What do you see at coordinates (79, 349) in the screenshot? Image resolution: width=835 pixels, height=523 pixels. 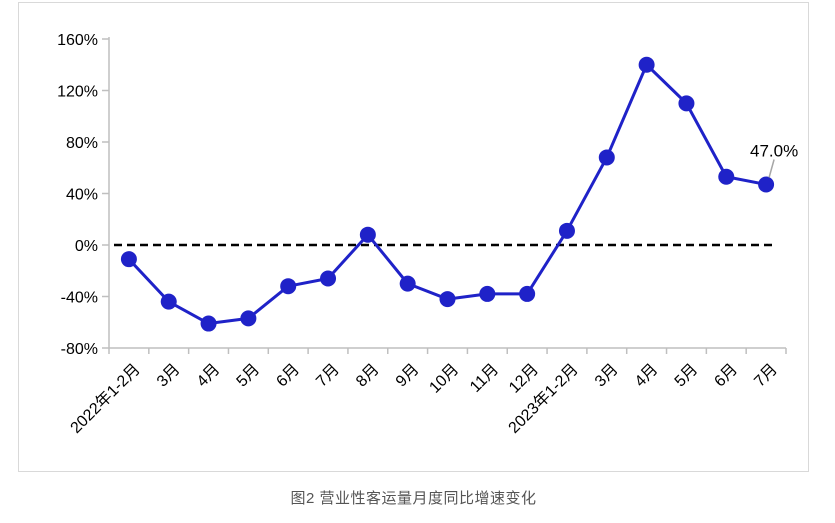 I see `y-tick-label: -80%` at bounding box center [79, 349].